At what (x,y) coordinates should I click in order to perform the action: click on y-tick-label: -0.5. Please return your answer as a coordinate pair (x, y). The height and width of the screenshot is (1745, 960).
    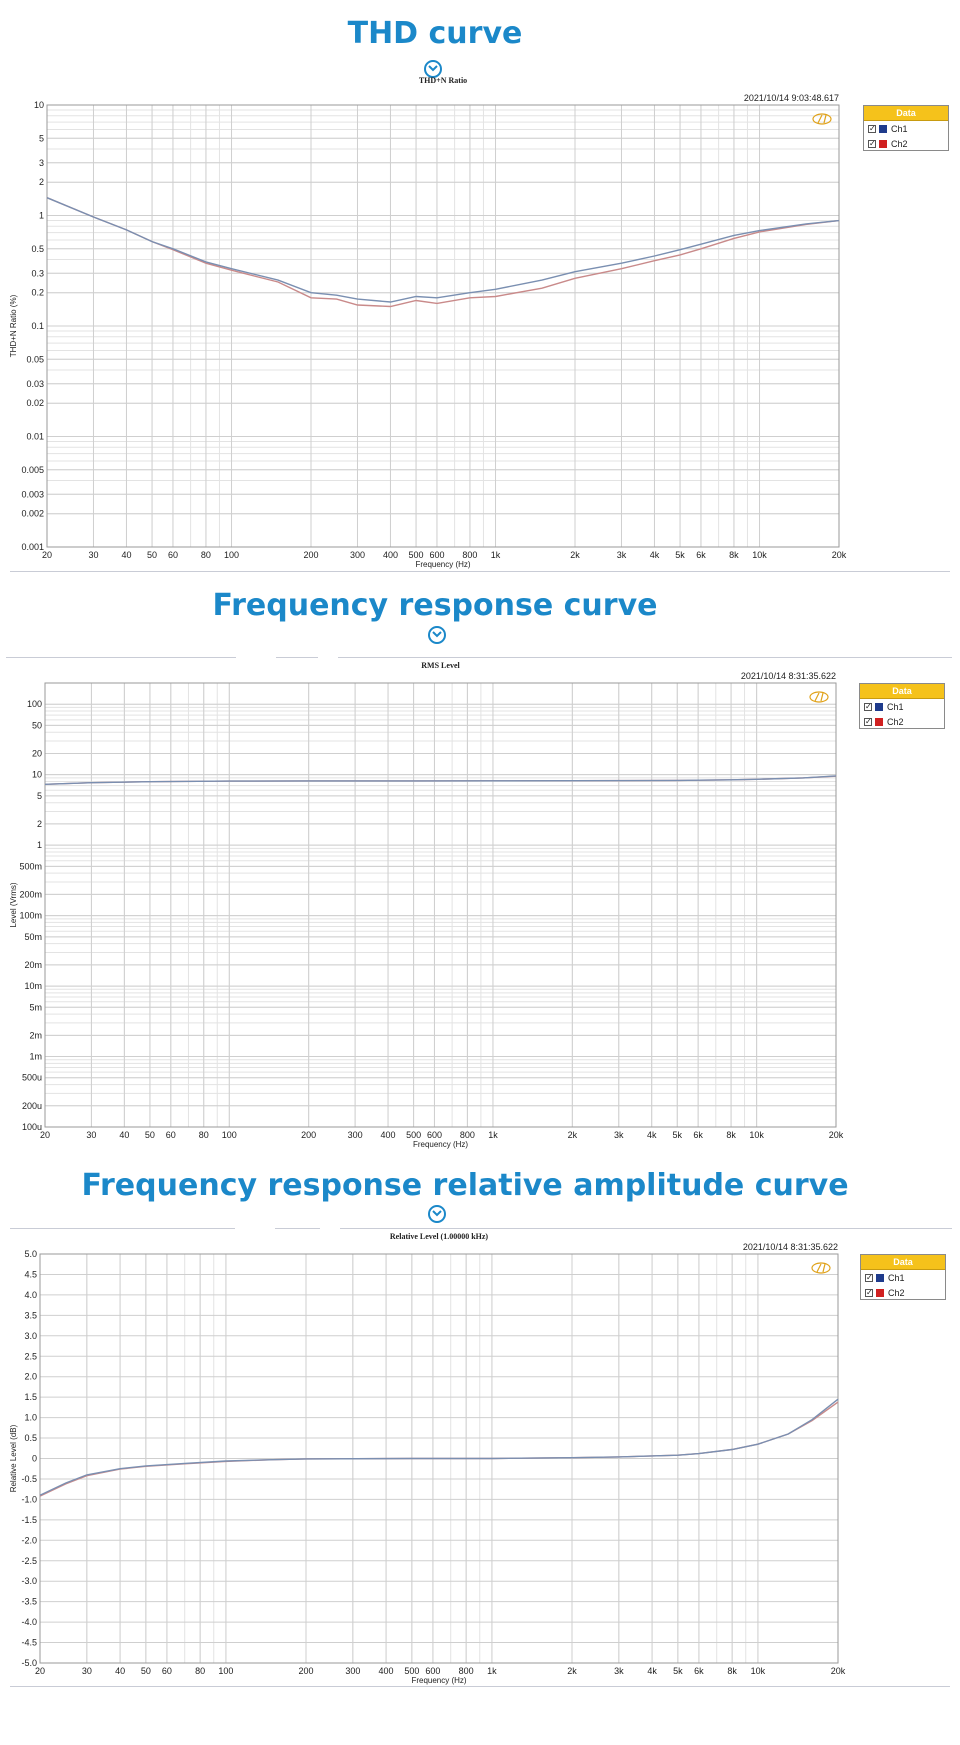
    Looking at the image, I should click on (29, 1479).